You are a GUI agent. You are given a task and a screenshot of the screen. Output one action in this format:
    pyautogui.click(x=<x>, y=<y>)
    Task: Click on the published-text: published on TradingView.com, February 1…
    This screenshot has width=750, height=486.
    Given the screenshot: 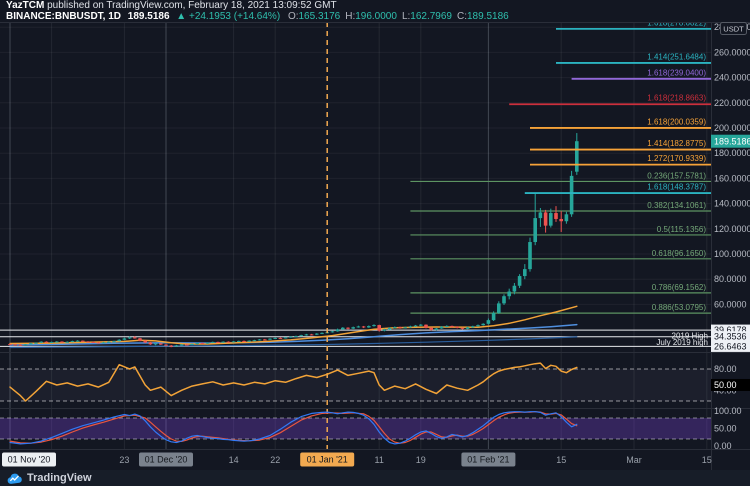 What is the action you would take?
    pyautogui.click(x=190, y=5)
    